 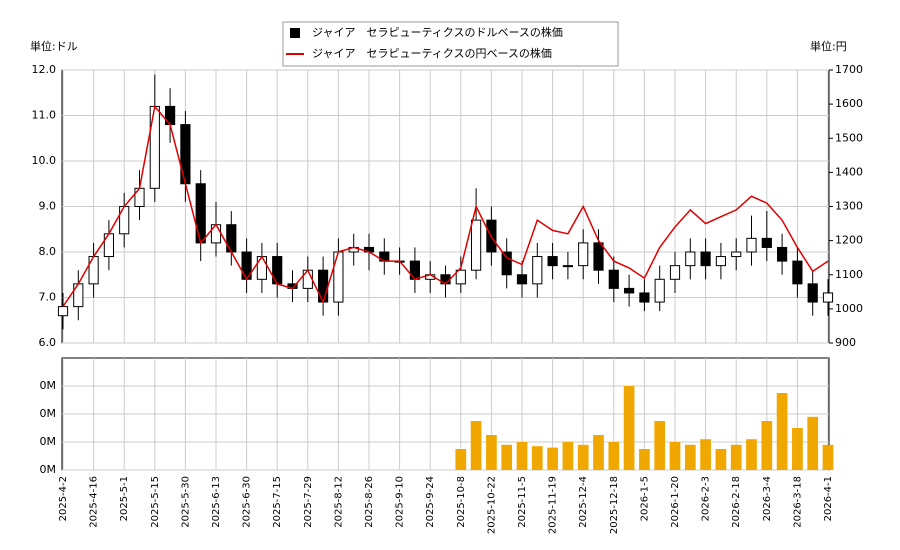 What do you see at coordinates (48, 297) in the screenshot?
I see `y-tick-label: 7.0` at bounding box center [48, 297].